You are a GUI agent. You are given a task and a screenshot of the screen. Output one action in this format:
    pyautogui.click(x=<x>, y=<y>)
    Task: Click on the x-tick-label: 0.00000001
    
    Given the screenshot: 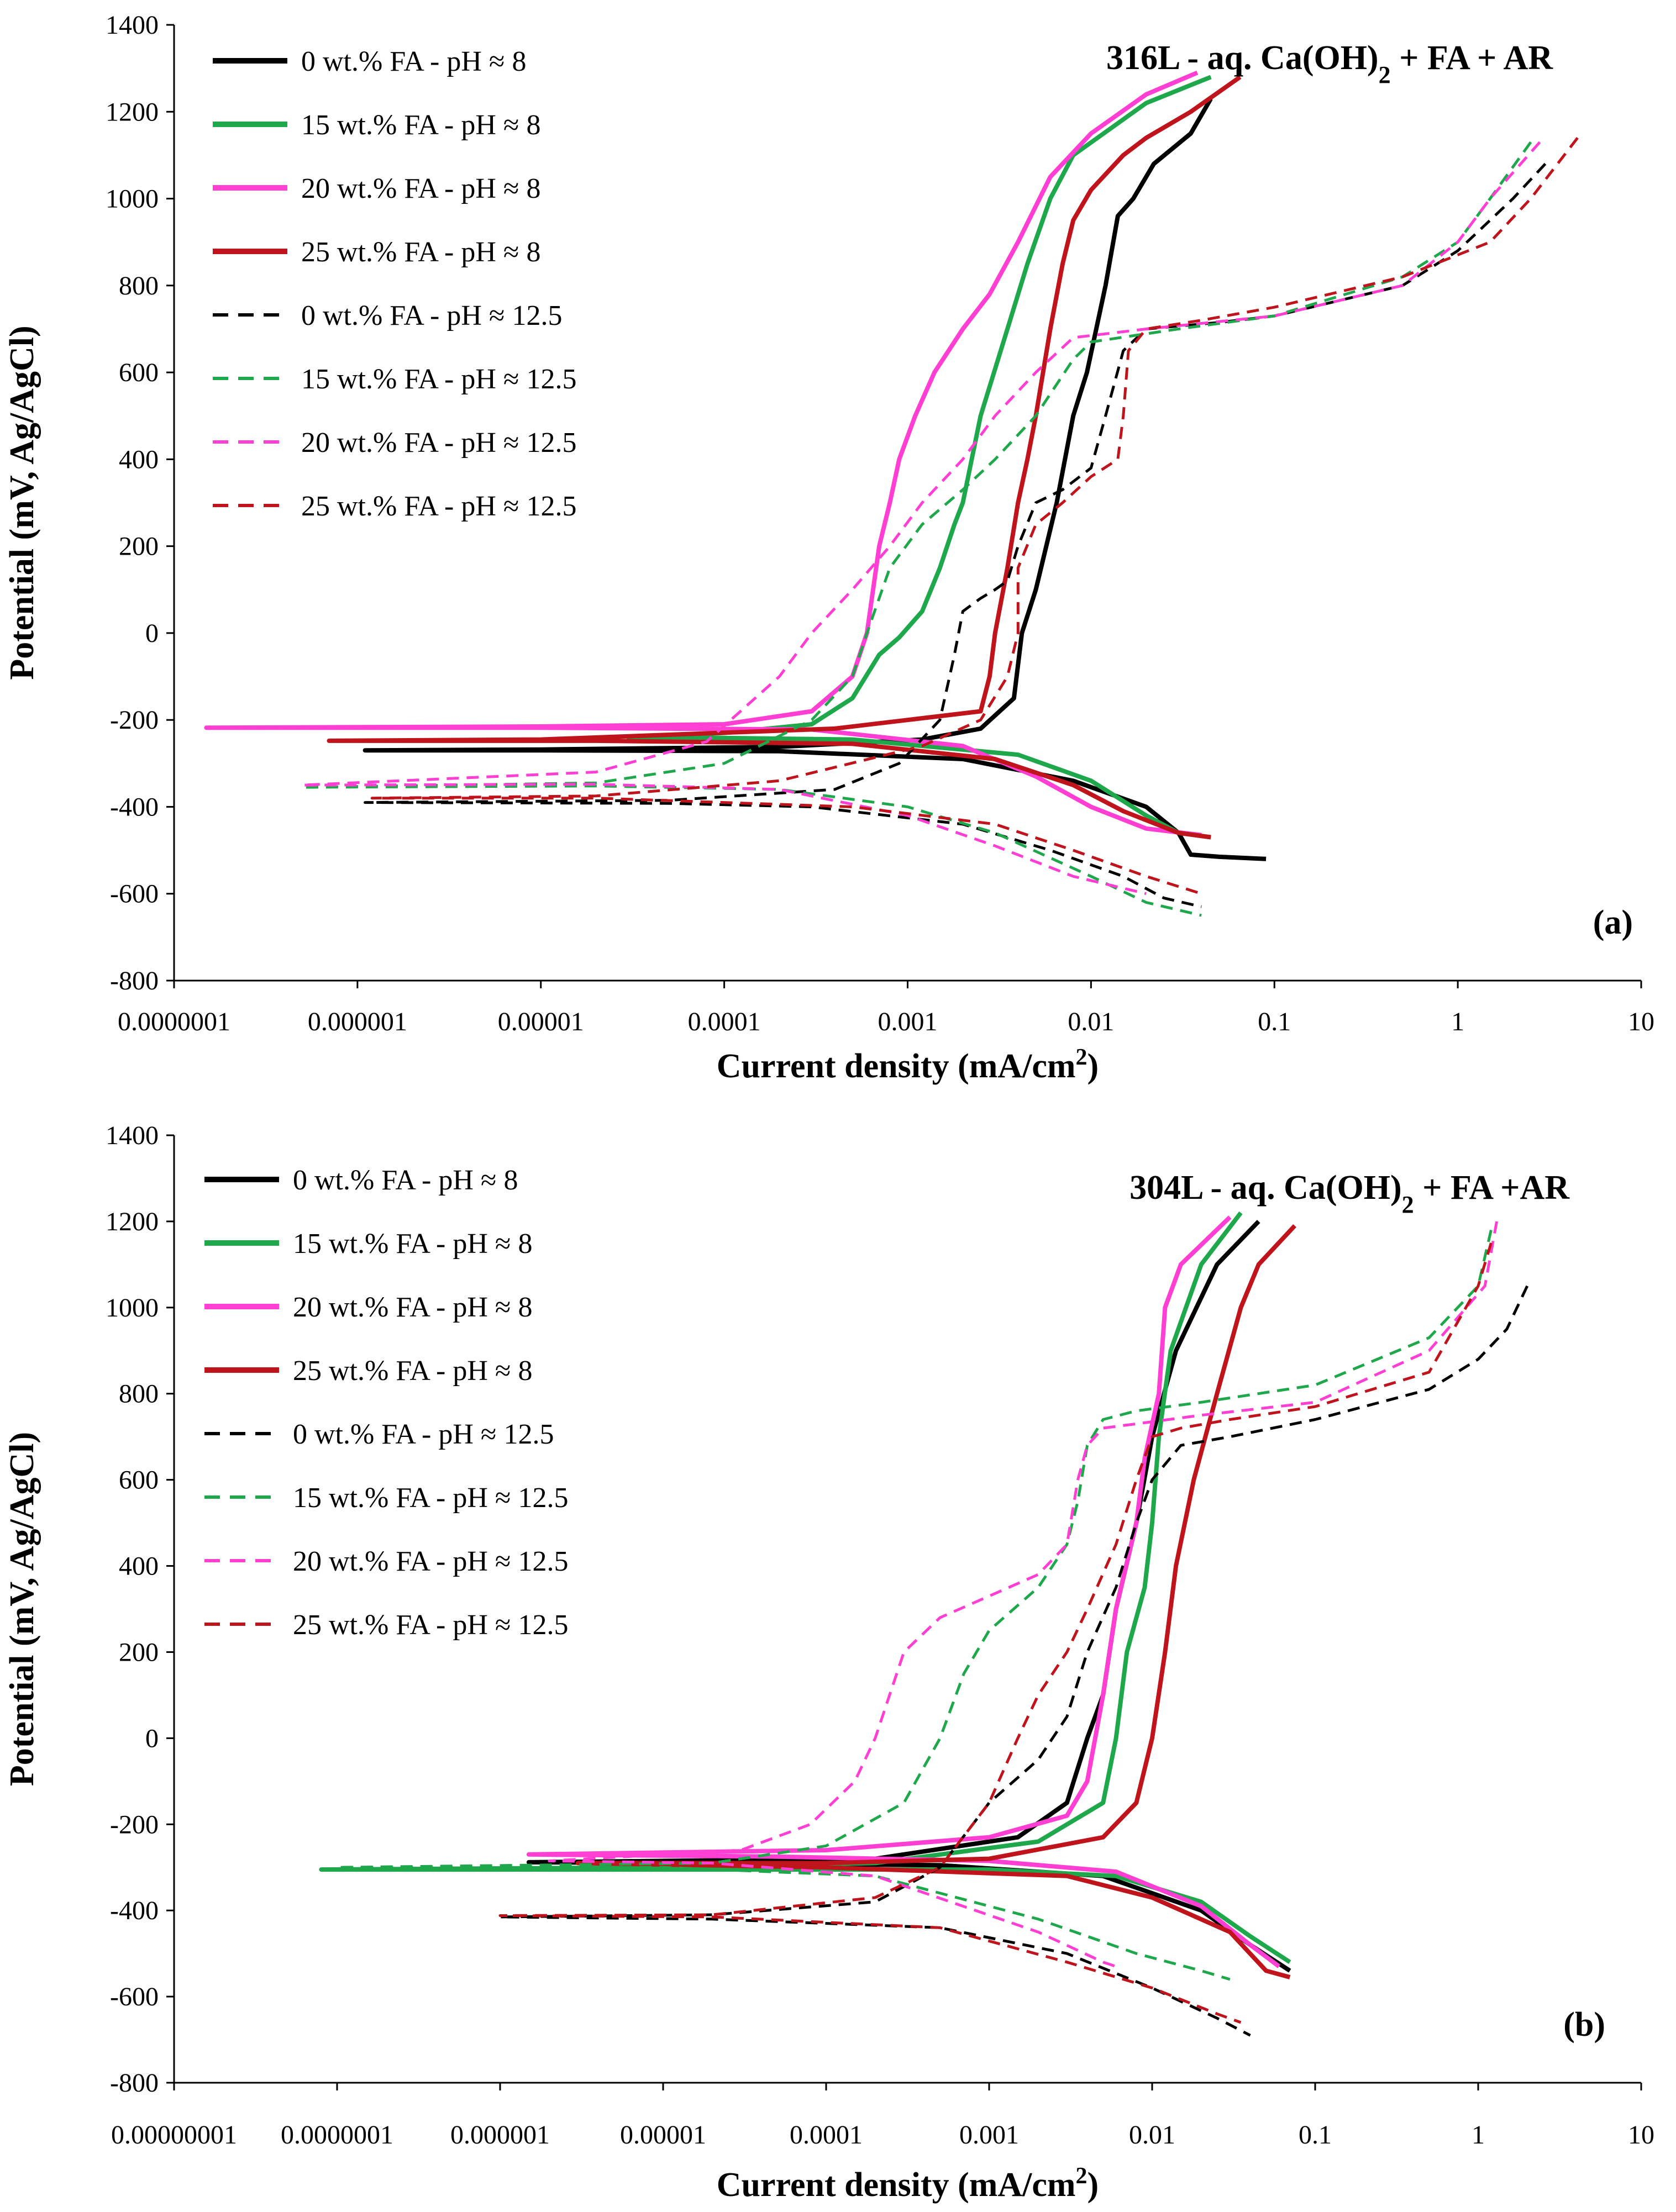 What is the action you would take?
    pyautogui.click(x=174, y=2135)
    